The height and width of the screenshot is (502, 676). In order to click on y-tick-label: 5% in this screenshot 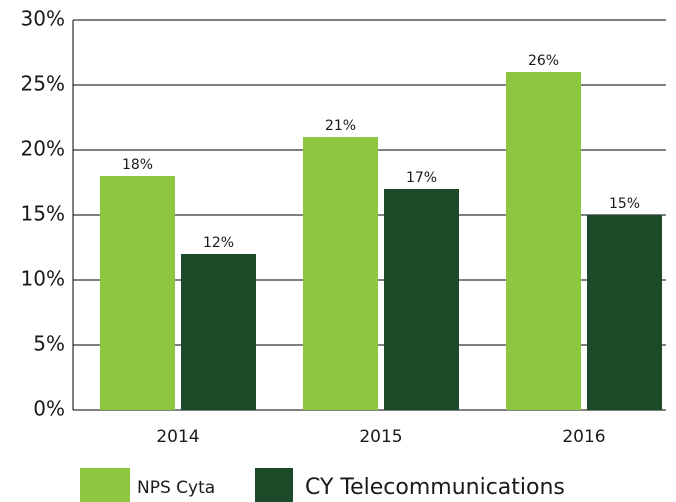, I will do `click(49, 344)`.